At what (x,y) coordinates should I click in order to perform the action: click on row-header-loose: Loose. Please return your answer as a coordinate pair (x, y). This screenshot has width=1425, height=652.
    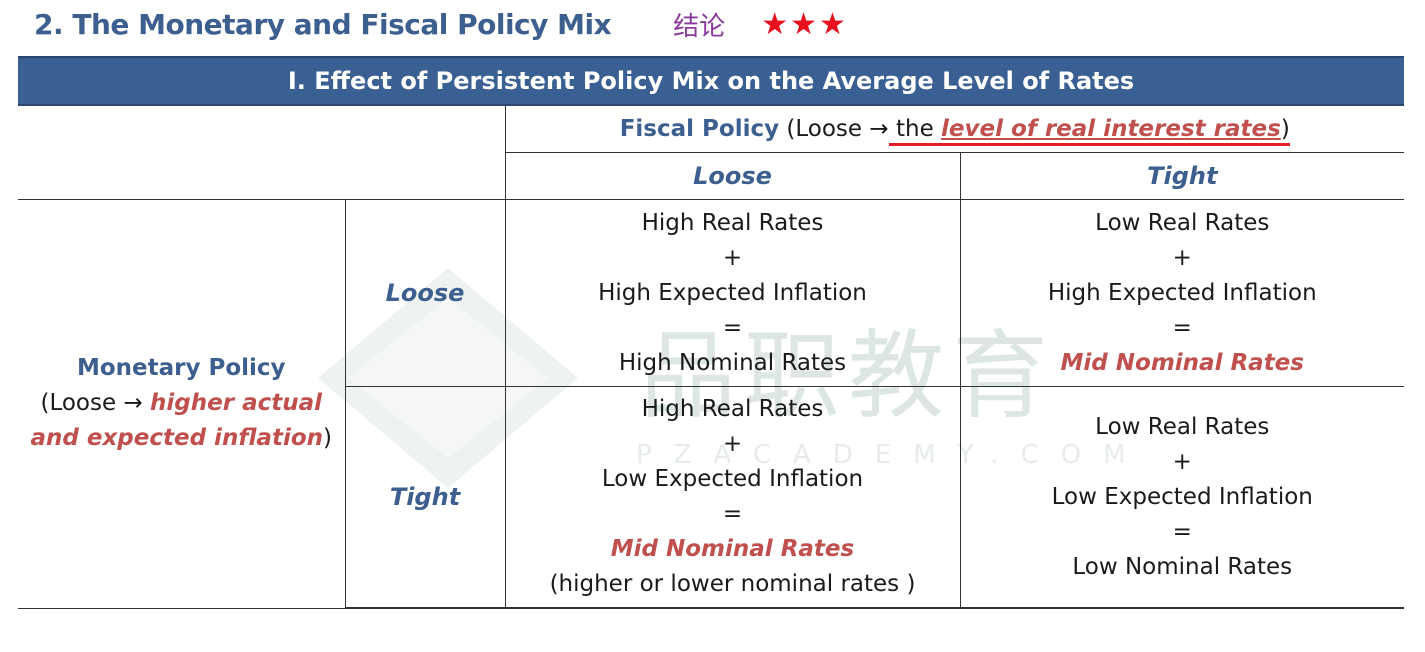
    Looking at the image, I should click on (424, 293).